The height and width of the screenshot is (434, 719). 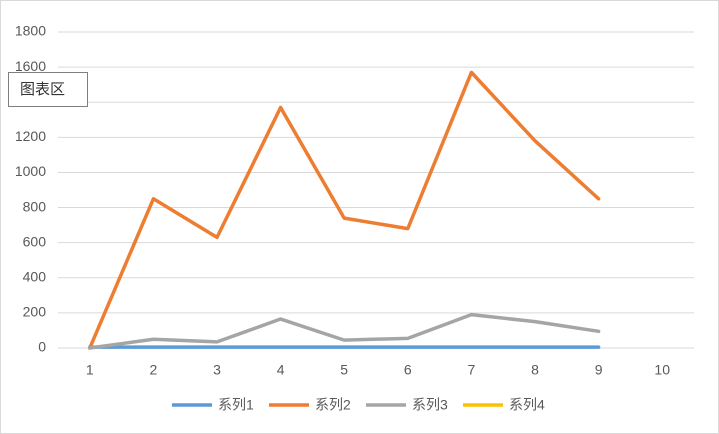 What do you see at coordinates (408, 370) in the screenshot?
I see `x-tick-label: 6` at bounding box center [408, 370].